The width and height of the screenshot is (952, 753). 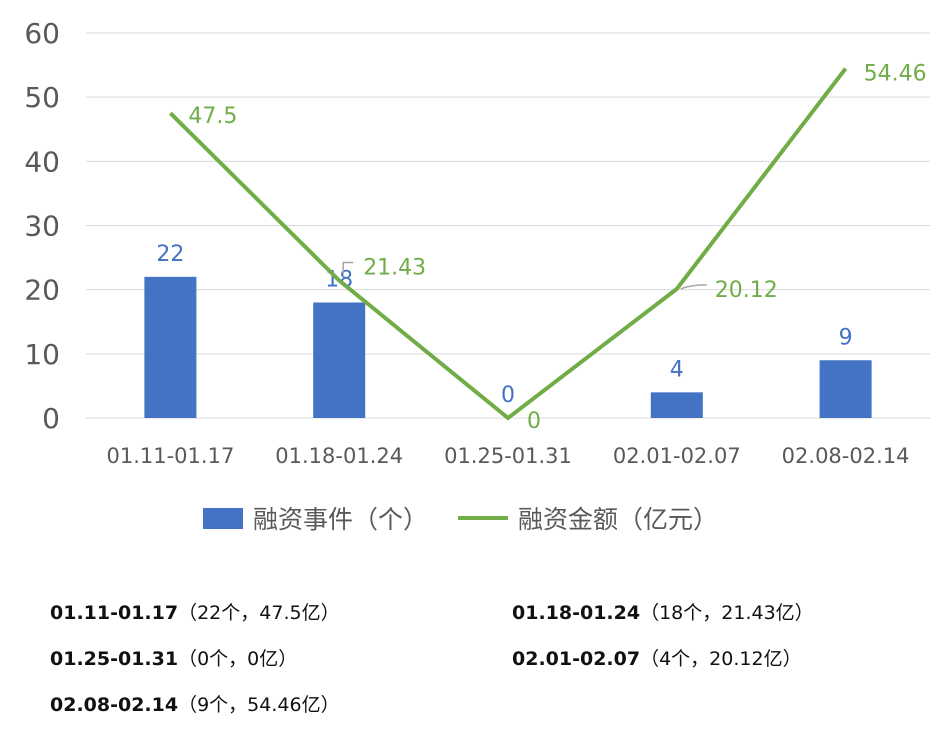 I want to click on legend-swatch-bar, so click(x=223, y=518).